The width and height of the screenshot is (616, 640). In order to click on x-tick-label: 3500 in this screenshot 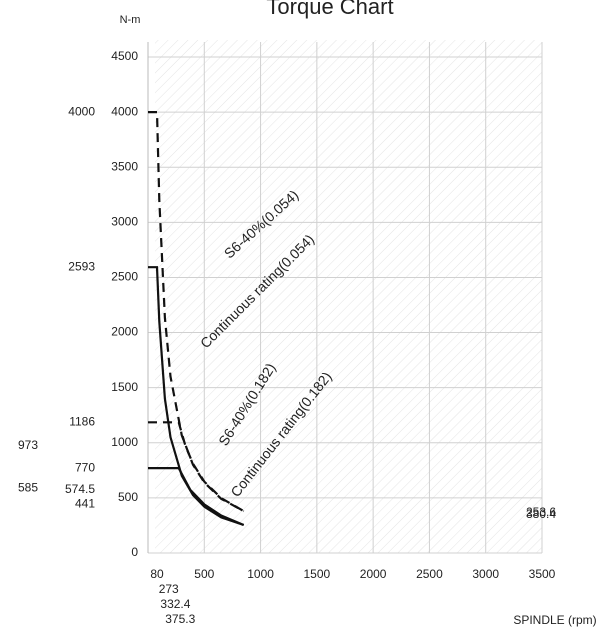, I will do `click(542, 574)`.